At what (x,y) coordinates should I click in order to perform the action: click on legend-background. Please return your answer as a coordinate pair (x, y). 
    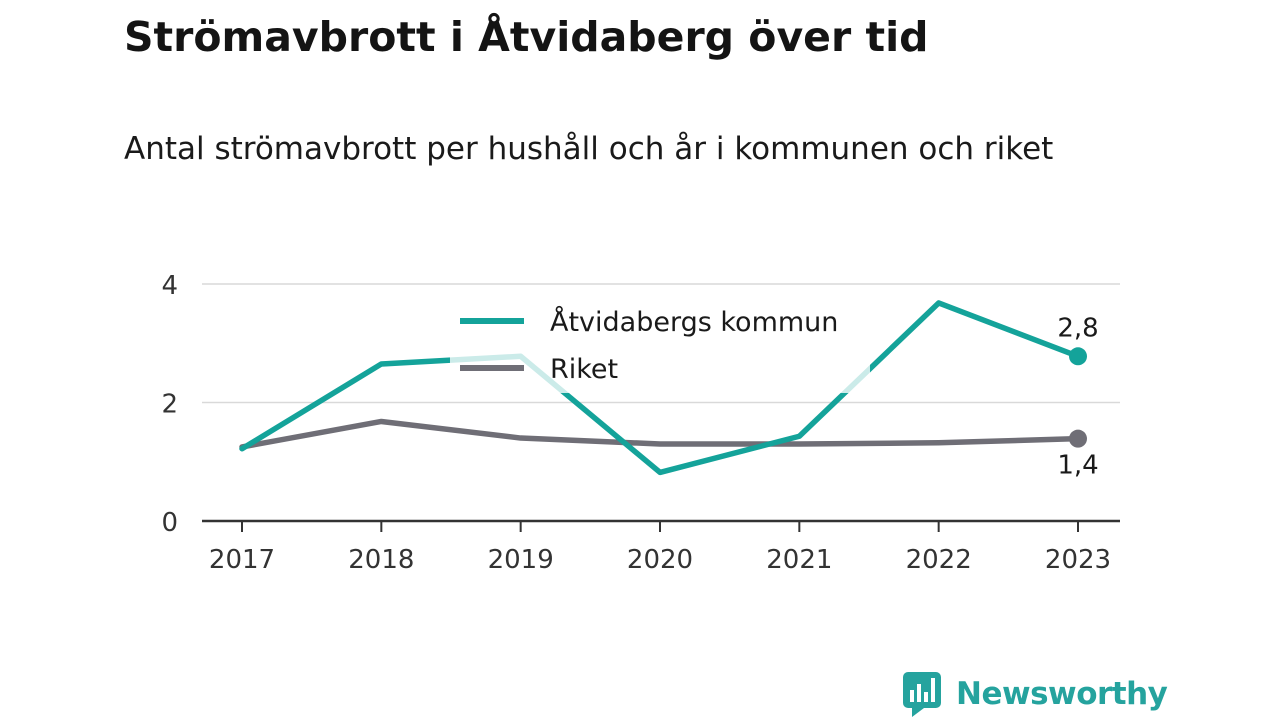
    Looking at the image, I should click on (660, 344).